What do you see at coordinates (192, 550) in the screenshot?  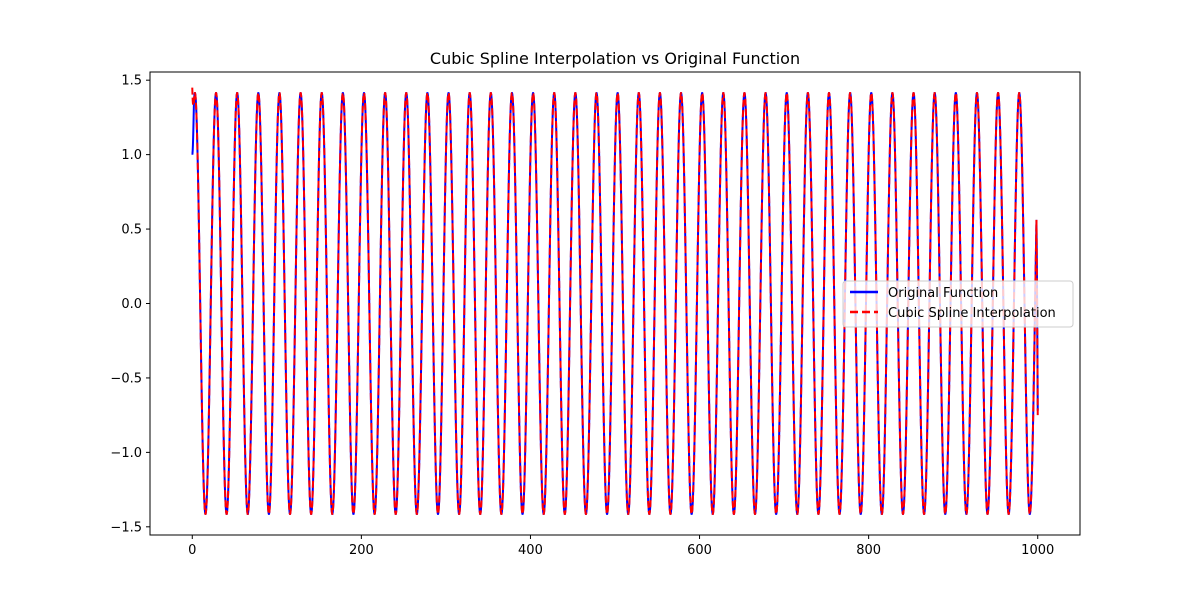 I see `x-tick-label: 0` at bounding box center [192, 550].